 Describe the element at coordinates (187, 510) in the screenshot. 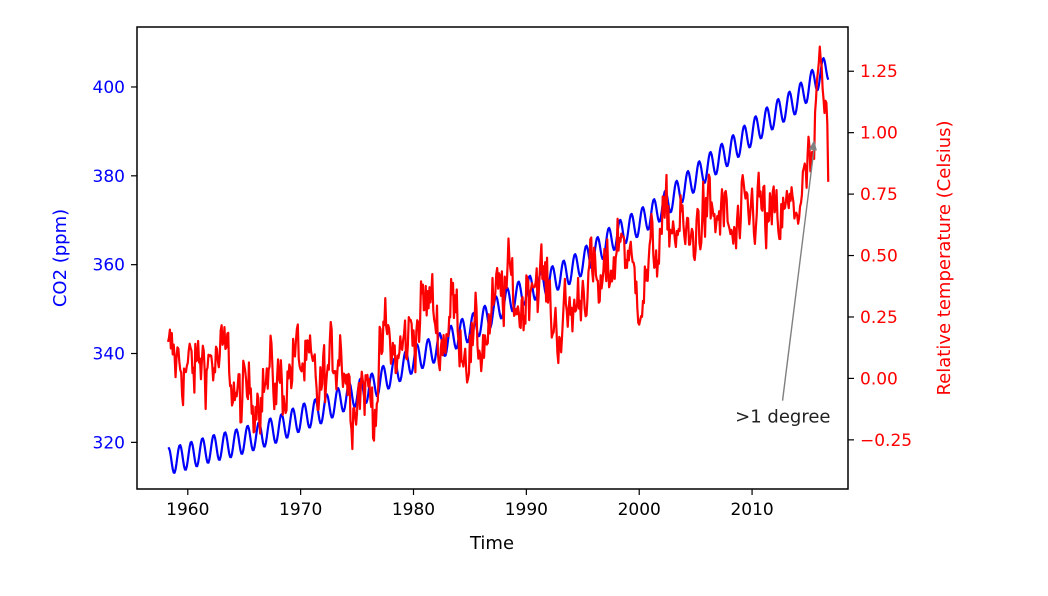

I see `x-tick-label: 1960` at that location.